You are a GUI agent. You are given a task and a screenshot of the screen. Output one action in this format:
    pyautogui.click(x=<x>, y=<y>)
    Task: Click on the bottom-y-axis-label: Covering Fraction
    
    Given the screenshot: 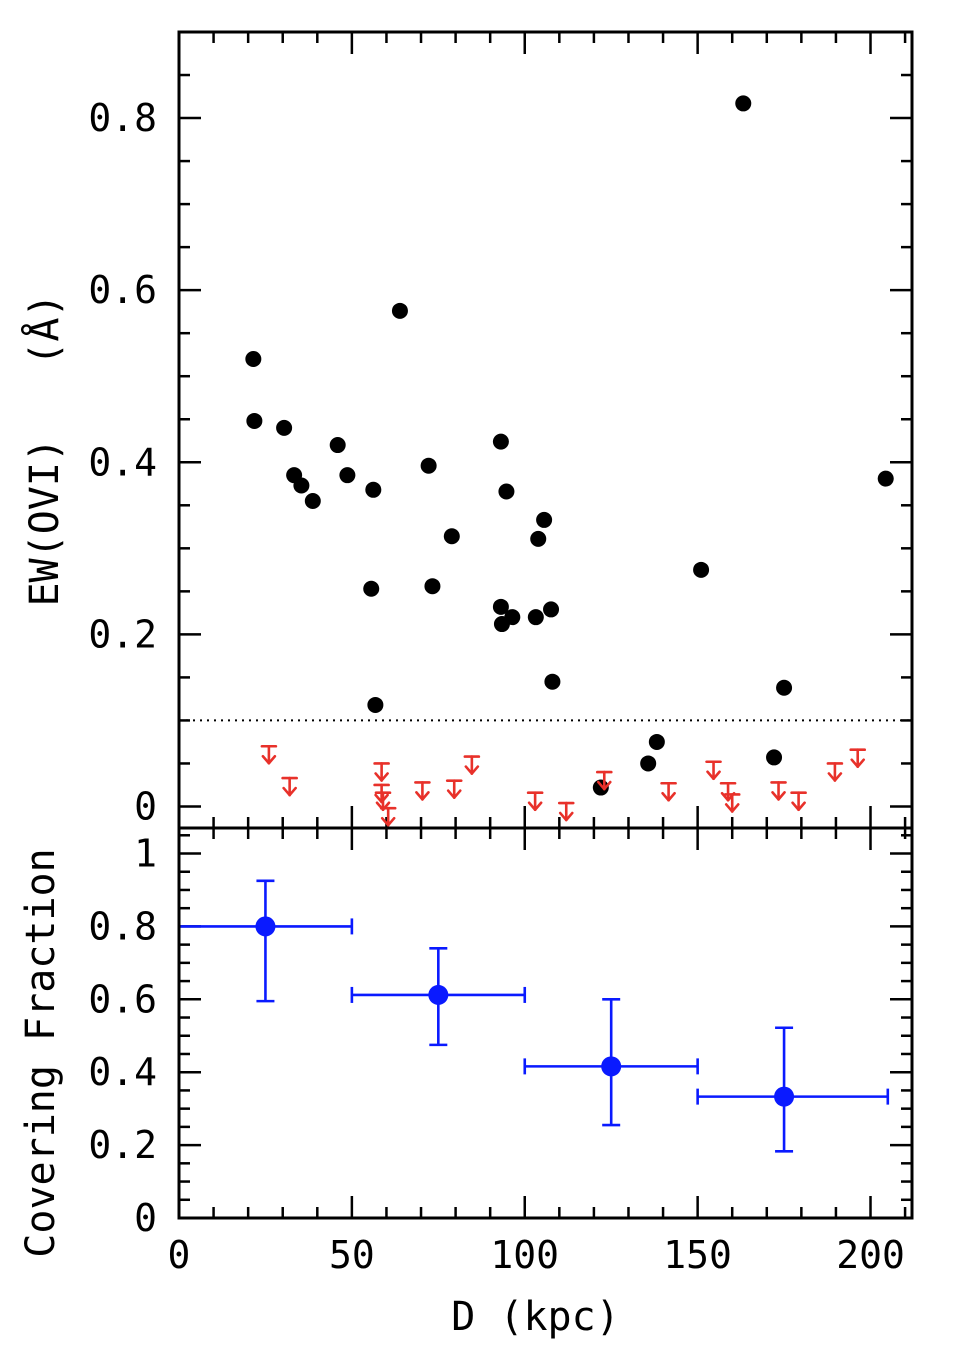 What is the action you would take?
    pyautogui.click(x=41, y=1052)
    